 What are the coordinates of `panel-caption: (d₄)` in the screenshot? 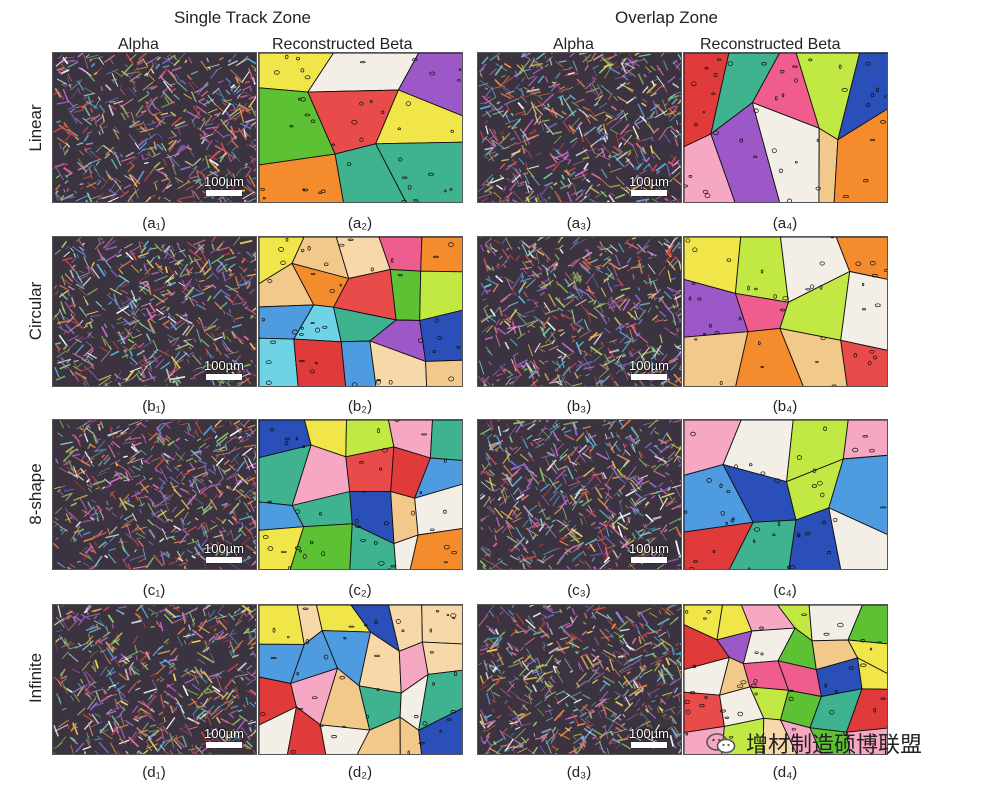 It's located at (785, 772).